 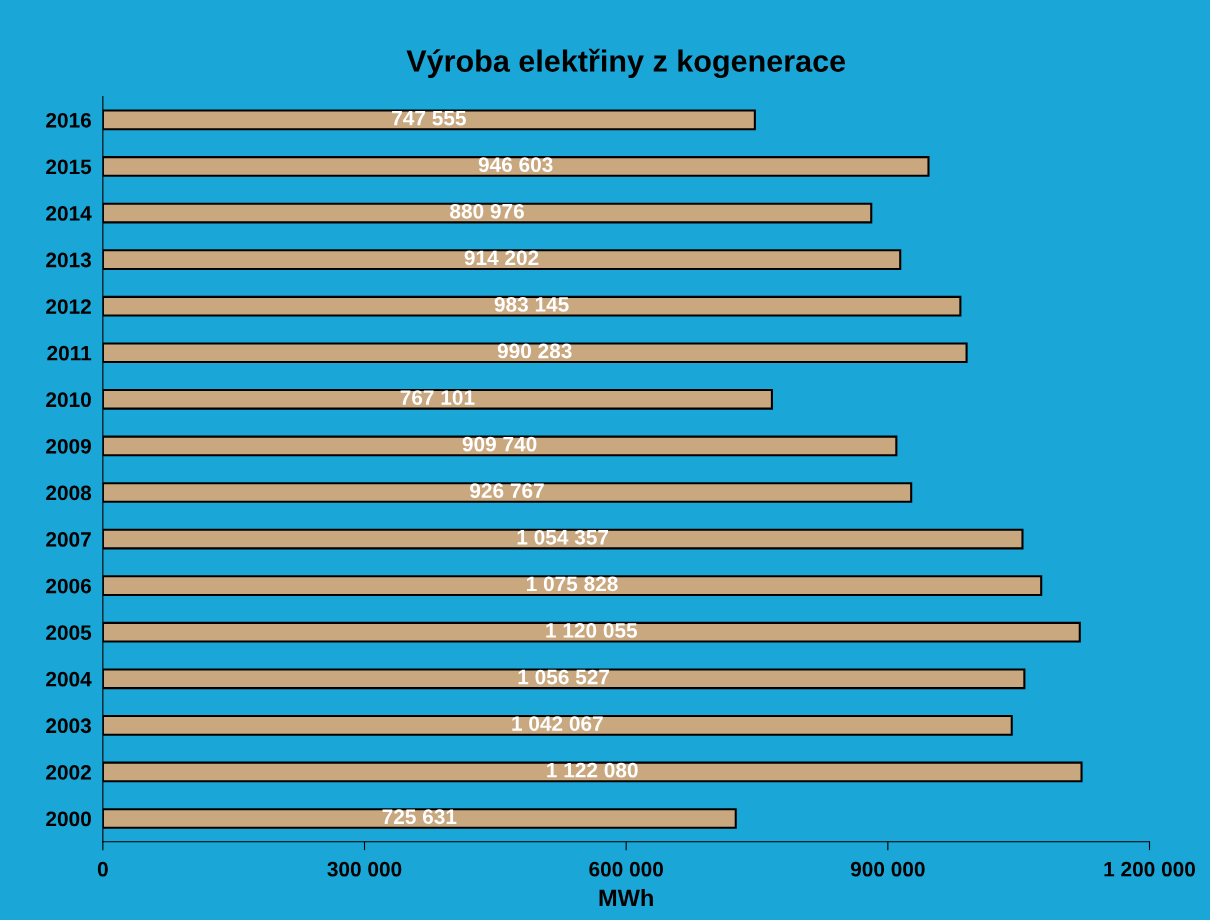 What do you see at coordinates (572, 584) in the screenshot?
I see `data-label: 1 075 828` at bounding box center [572, 584].